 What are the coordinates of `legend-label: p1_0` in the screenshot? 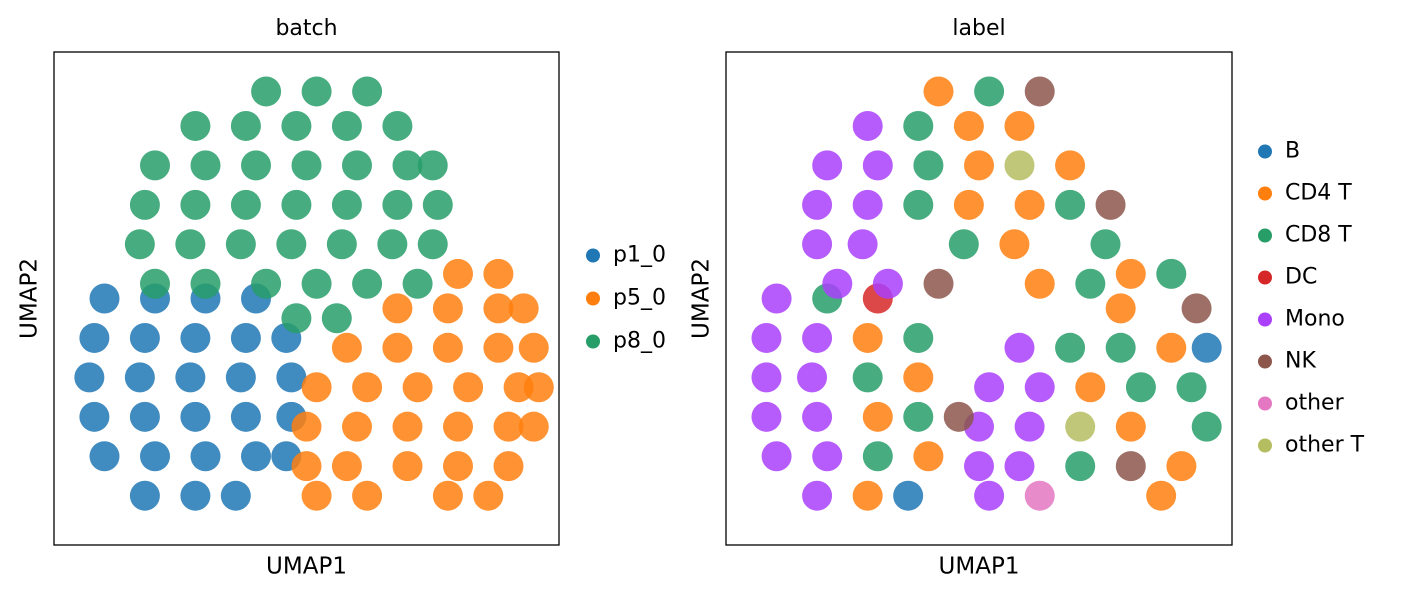 It's located at (639, 255).